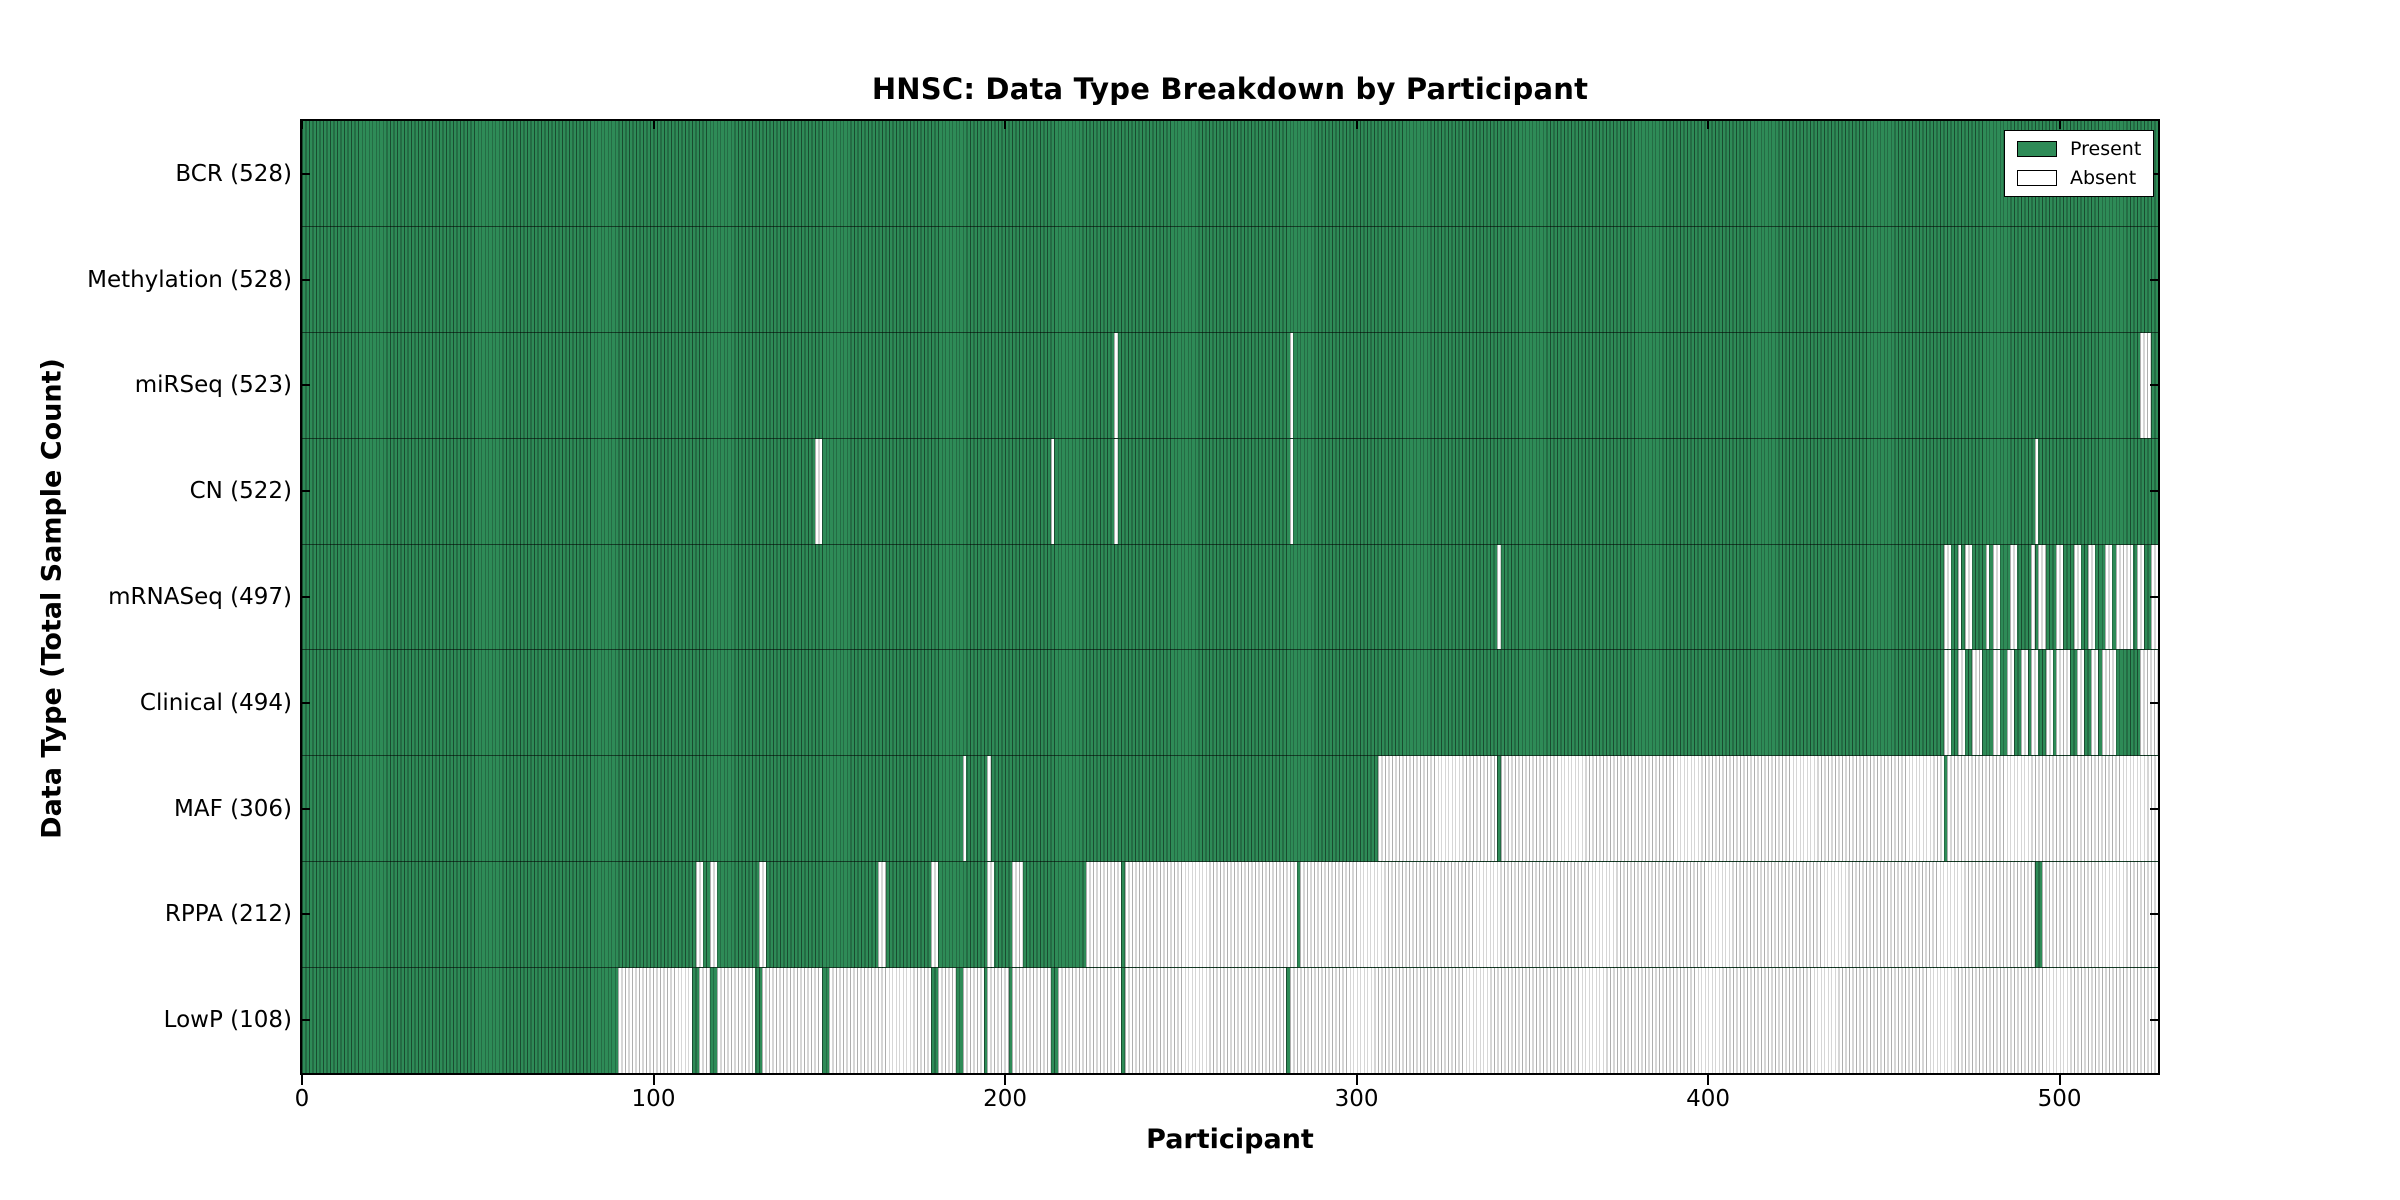 The image size is (2400, 1200). I want to click on row-maf, so click(1230, 809).